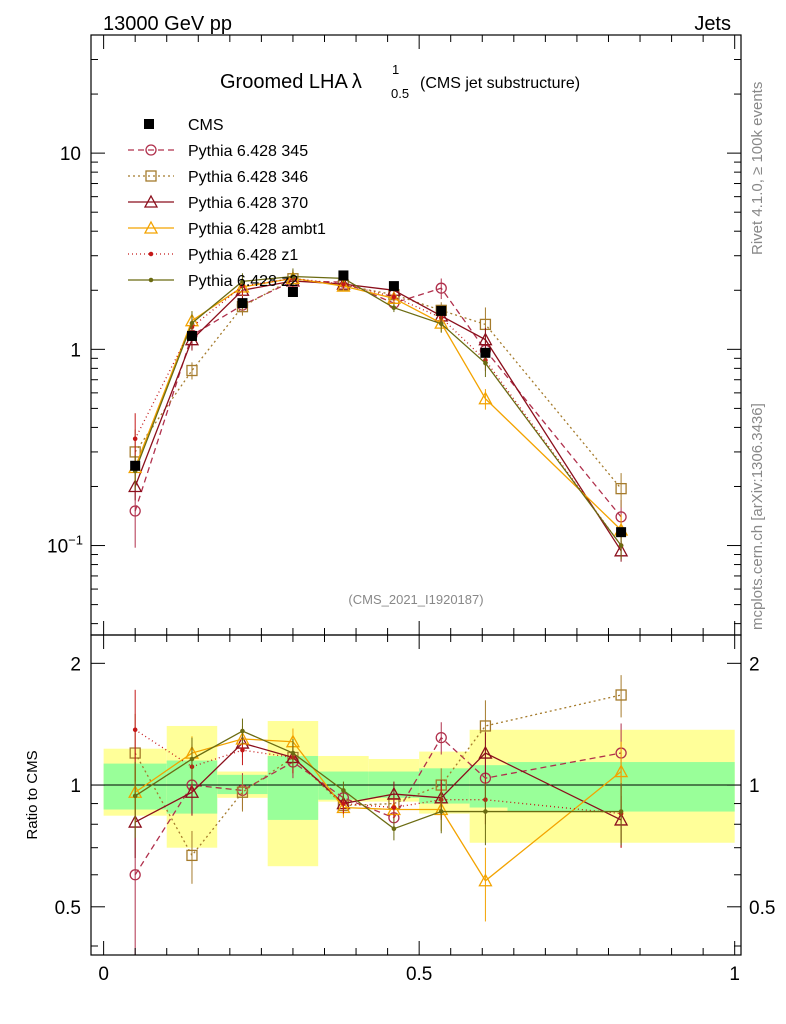 Image resolution: width=786 pixels, height=1024 pixels. What do you see at coordinates (167, 24) in the screenshot?
I see `collision-label: 13000 GeV pp` at bounding box center [167, 24].